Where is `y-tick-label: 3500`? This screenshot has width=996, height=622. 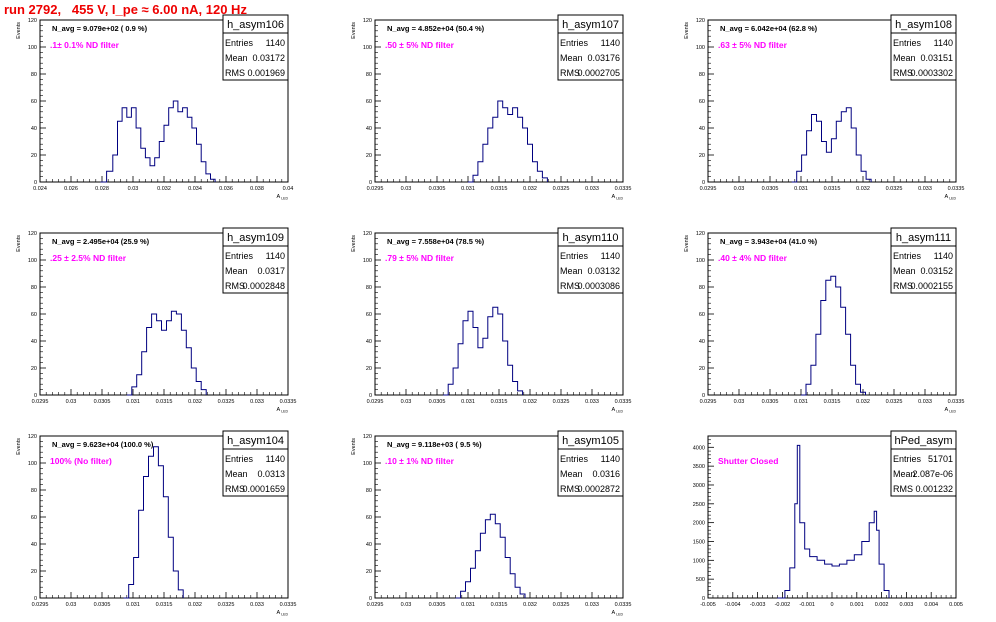
y-tick-label: 3500 is located at coordinates (699, 467).